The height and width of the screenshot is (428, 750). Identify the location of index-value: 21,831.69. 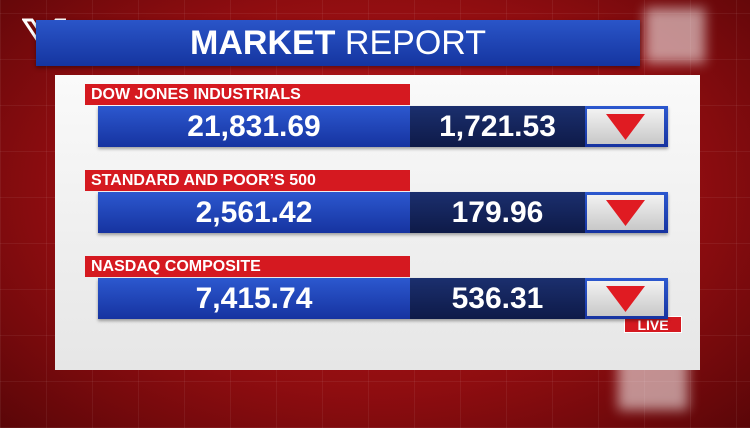
(254, 126).